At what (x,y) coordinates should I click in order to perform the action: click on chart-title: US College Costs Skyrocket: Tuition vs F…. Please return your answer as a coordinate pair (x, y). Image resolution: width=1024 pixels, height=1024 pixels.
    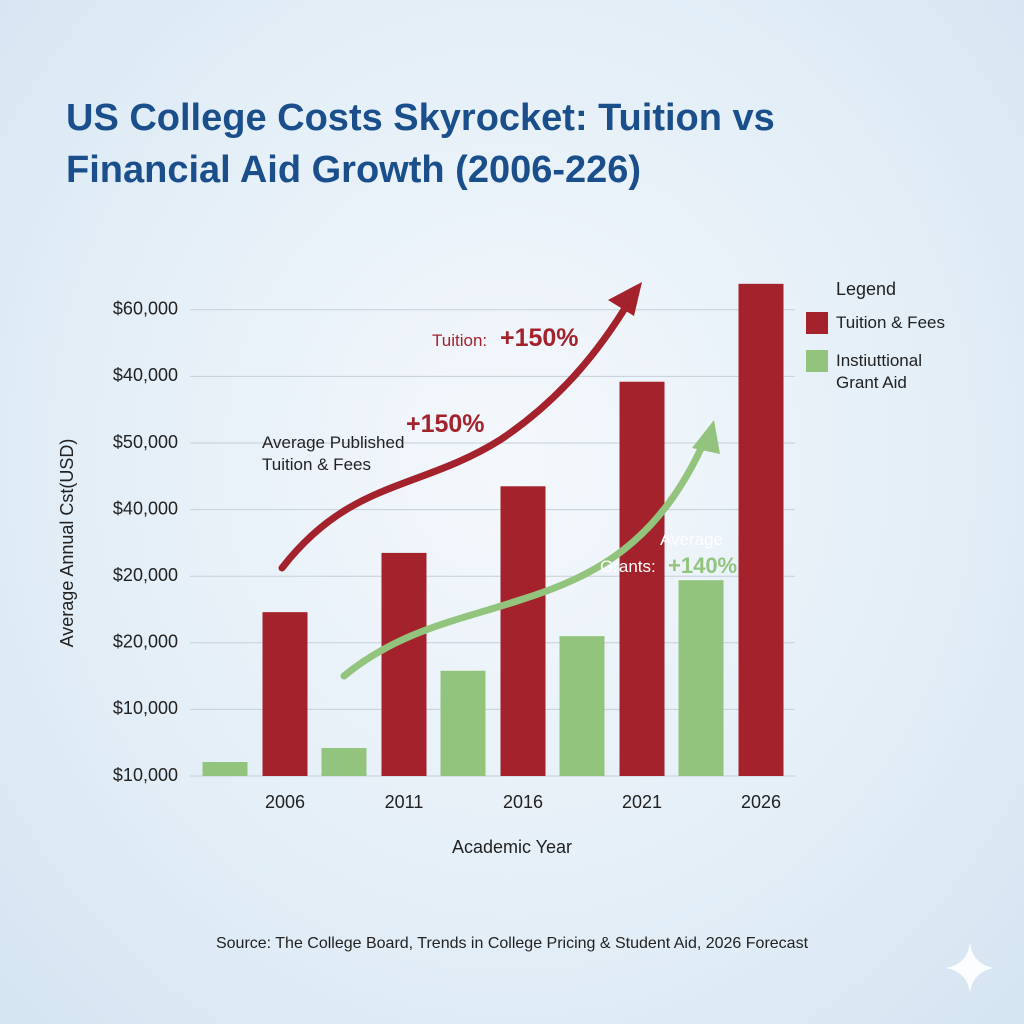
    Looking at the image, I should click on (420, 144).